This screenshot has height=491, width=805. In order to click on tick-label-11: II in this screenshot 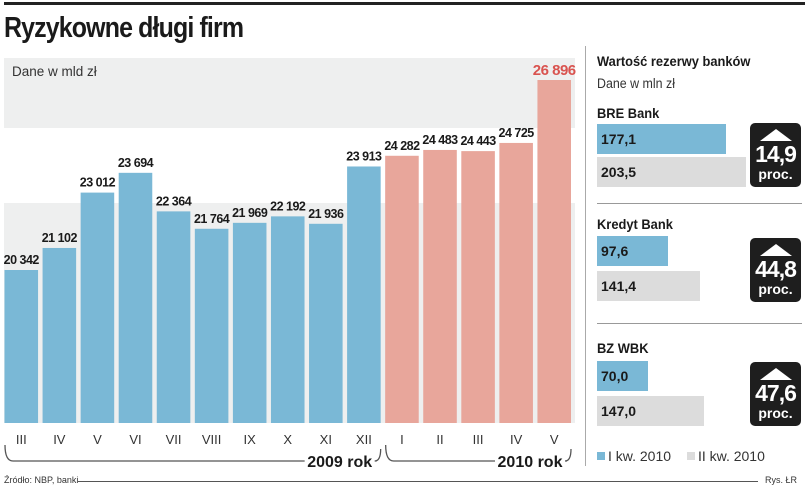, I will do `click(439, 439)`.